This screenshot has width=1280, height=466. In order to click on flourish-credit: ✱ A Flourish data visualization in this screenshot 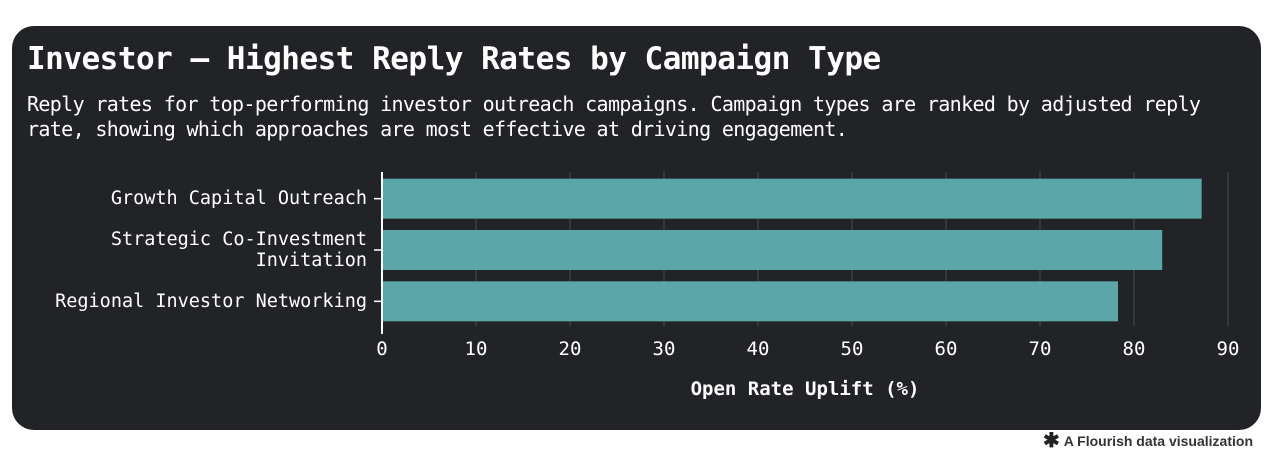, I will do `click(1147, 441)`.